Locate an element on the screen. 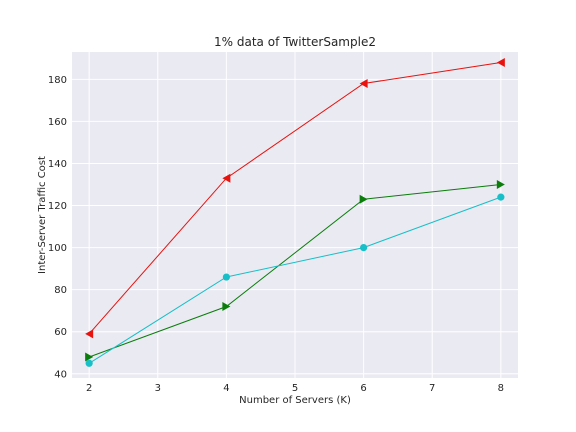  y-tick-label: 180 is located at coordinates (57, 80).